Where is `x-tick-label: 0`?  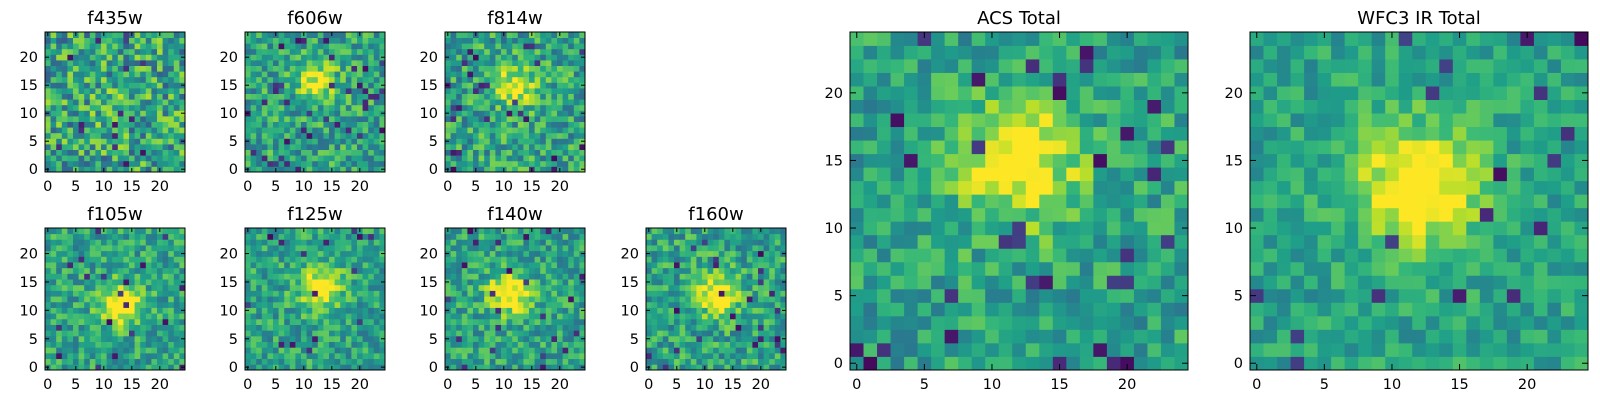
x-tick-label: 0 is located at coordinates (47, 385).